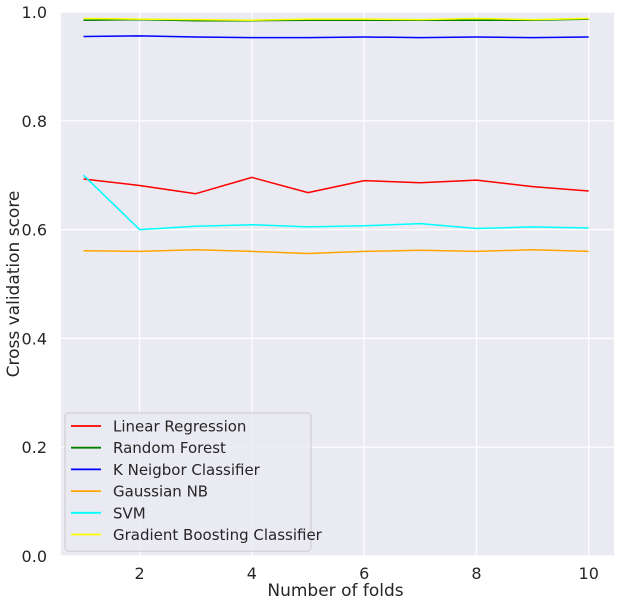 The height and width of the screenshot is (606, 622). I want to click on y-tick-label: 1.0, so click(34, 12).